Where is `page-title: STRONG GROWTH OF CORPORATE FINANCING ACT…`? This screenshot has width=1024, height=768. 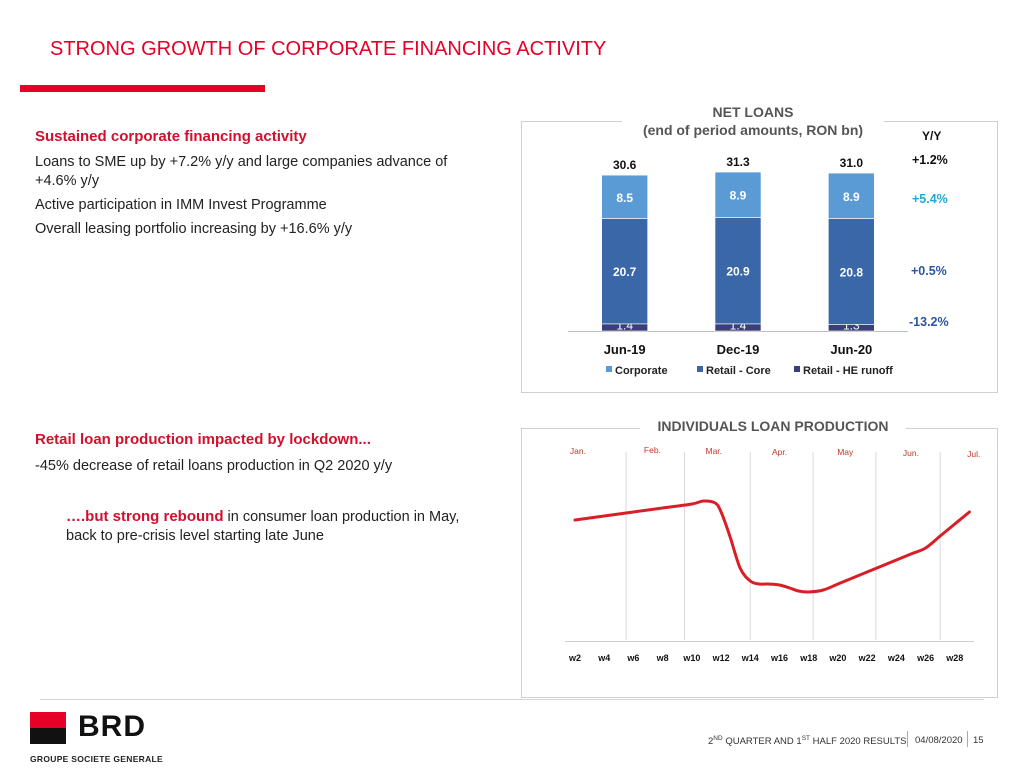 page-title: STRONG GROWTH OF CORPORATE FINANCING ACT… is located at coordinates (328, 49).